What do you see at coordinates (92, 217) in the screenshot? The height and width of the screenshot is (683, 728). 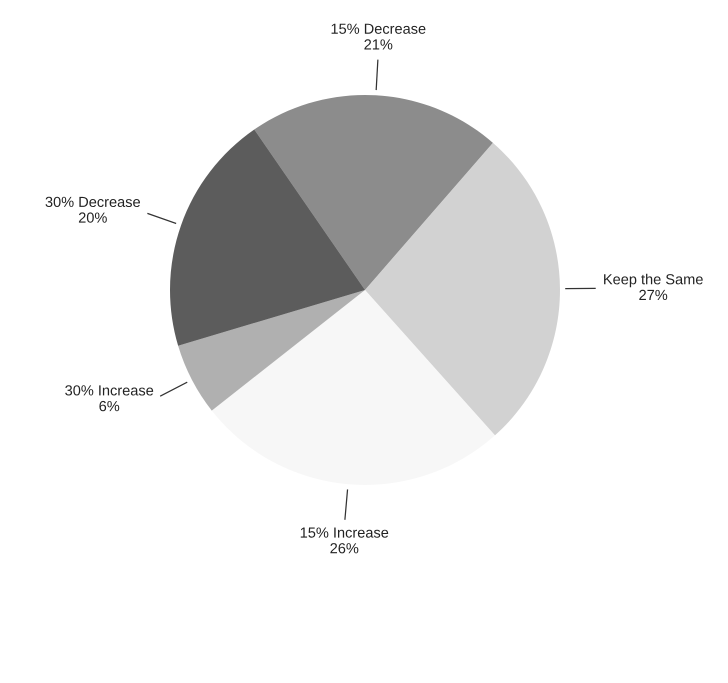 I see `data-label: 20%` at bounding box center [92, 217].